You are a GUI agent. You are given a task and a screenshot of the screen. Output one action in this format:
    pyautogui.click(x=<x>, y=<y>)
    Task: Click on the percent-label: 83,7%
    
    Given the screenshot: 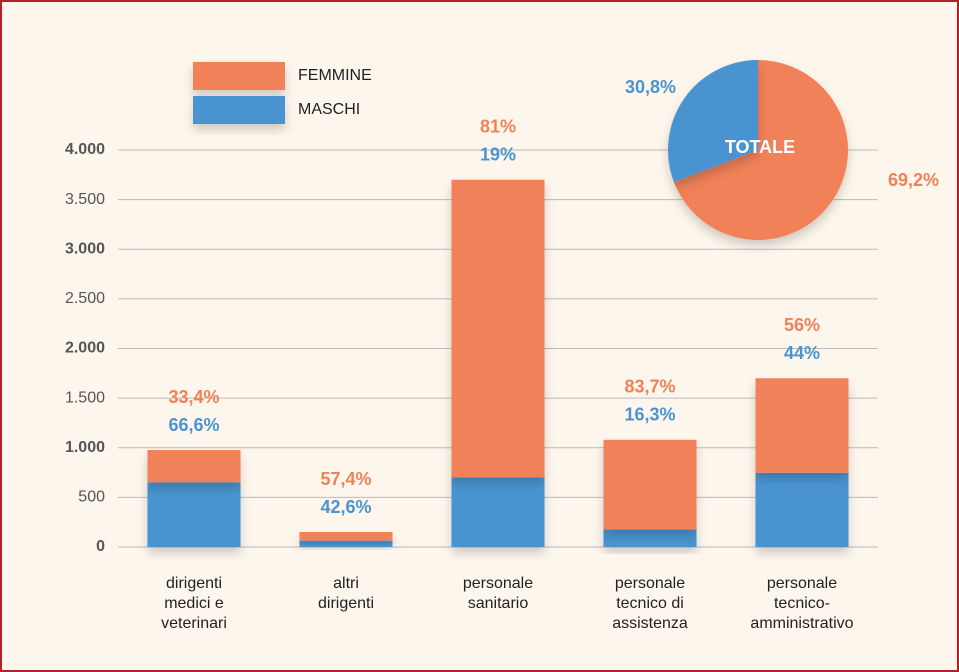 What is the action you would take?
    pyautogui.click(x=649, y=387)
    